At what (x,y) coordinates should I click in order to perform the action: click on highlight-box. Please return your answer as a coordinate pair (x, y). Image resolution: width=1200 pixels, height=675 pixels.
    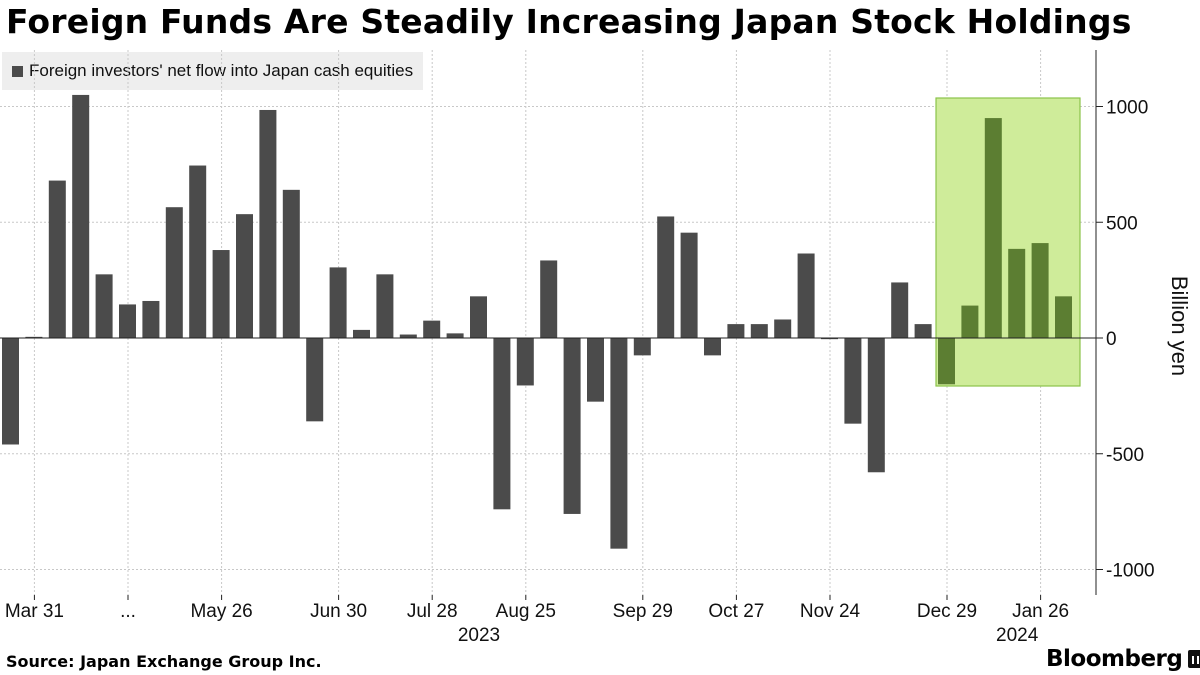
    Looking at the image, I should click on (1008, 242).